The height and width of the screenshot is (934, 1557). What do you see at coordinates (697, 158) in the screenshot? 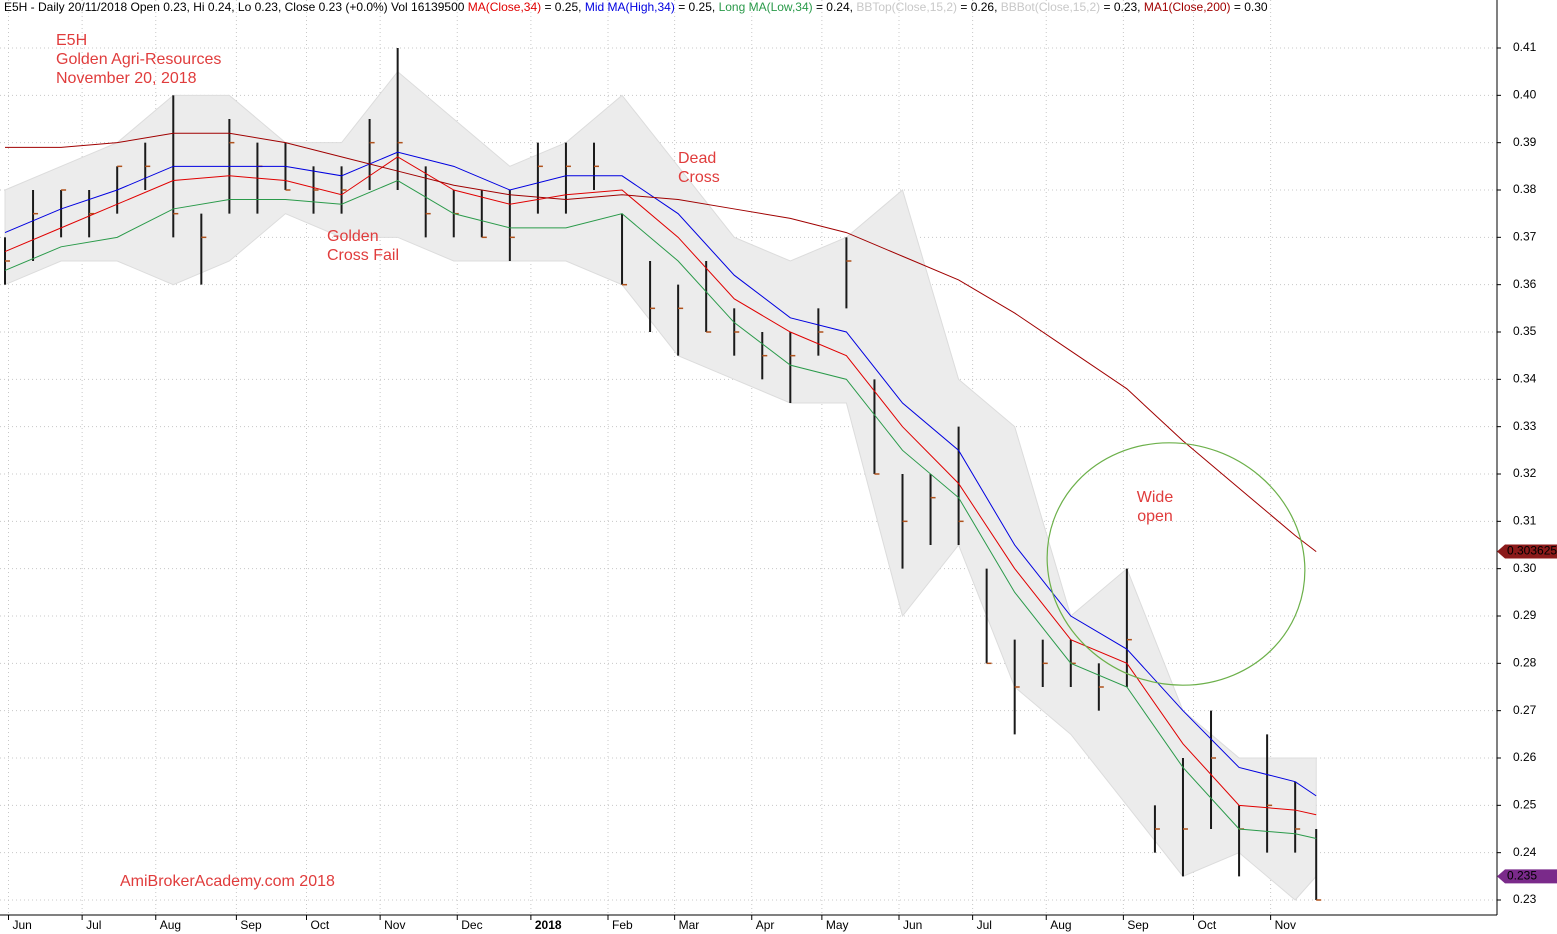
I see `annotation-text: Dead` at bounding box center [697, 158].